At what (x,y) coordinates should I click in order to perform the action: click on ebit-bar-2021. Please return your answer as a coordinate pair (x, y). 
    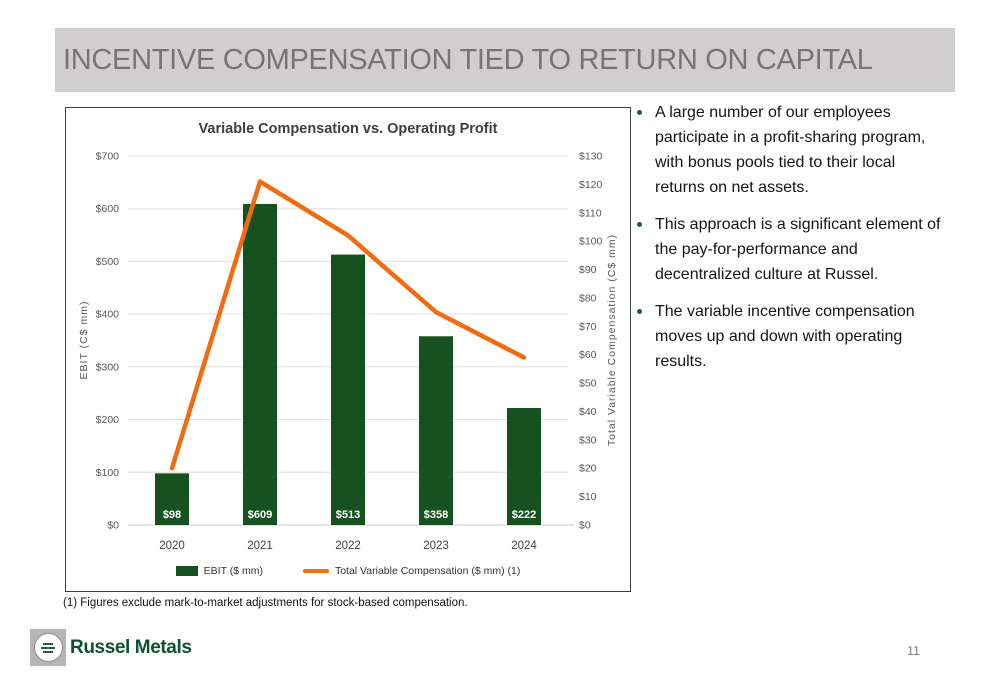
    Looking at the image, I should click on (260, 364).